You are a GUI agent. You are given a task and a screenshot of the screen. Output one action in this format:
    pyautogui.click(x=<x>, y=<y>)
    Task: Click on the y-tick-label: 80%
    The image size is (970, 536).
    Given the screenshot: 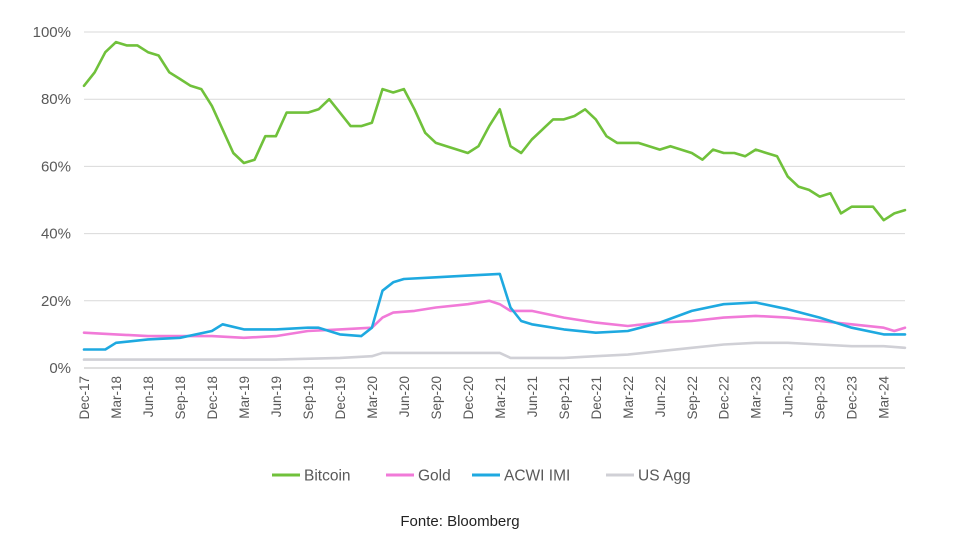 What is the action you would take?
    pyautogui.click(x=56, y=99)
    